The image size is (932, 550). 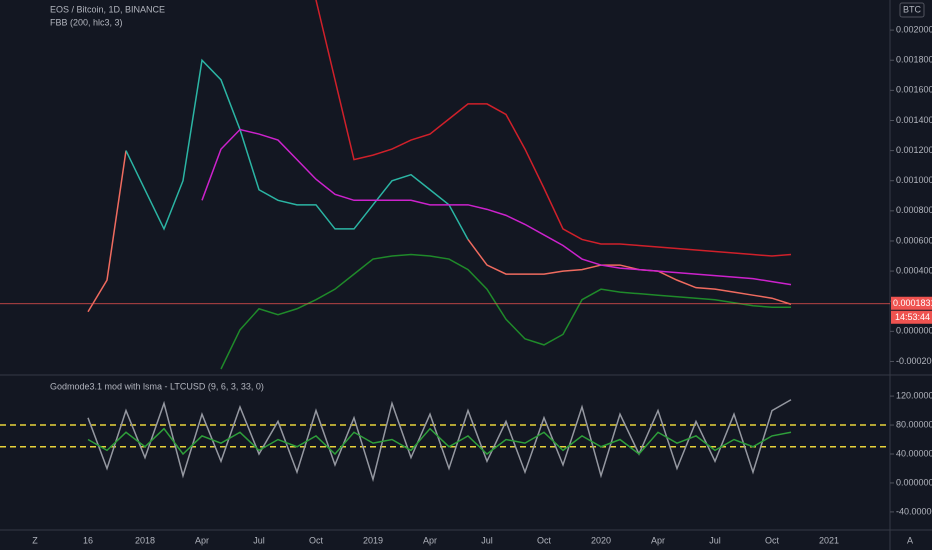 I want to click on y-tick-label: -40.0000000, so click(x=914, y=511).